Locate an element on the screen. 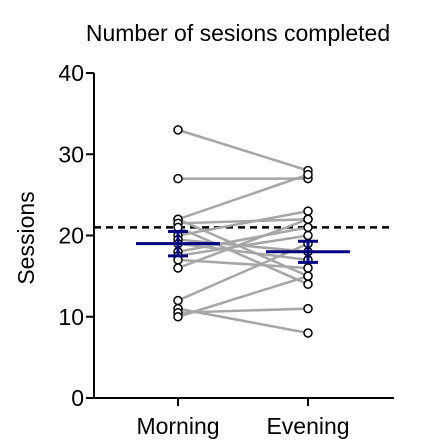 This screenshot has width=425, height=443. y-tick-label-10: 10 is located at coordinates (71, 317).